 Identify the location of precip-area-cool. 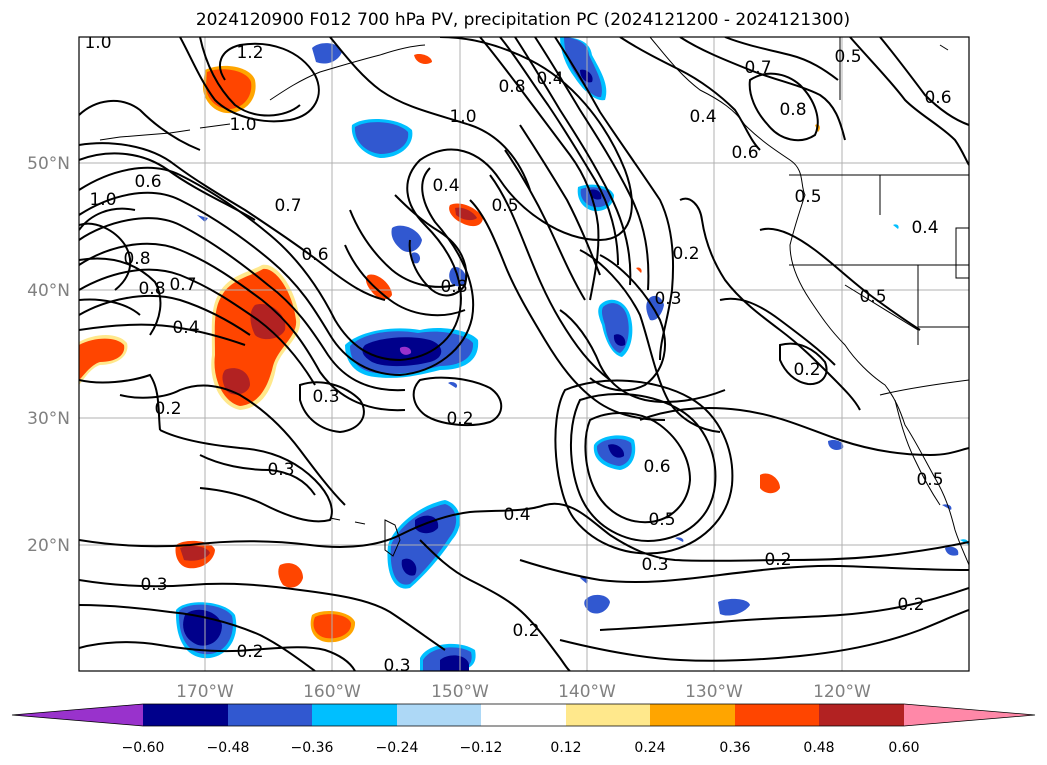
(597, 604).